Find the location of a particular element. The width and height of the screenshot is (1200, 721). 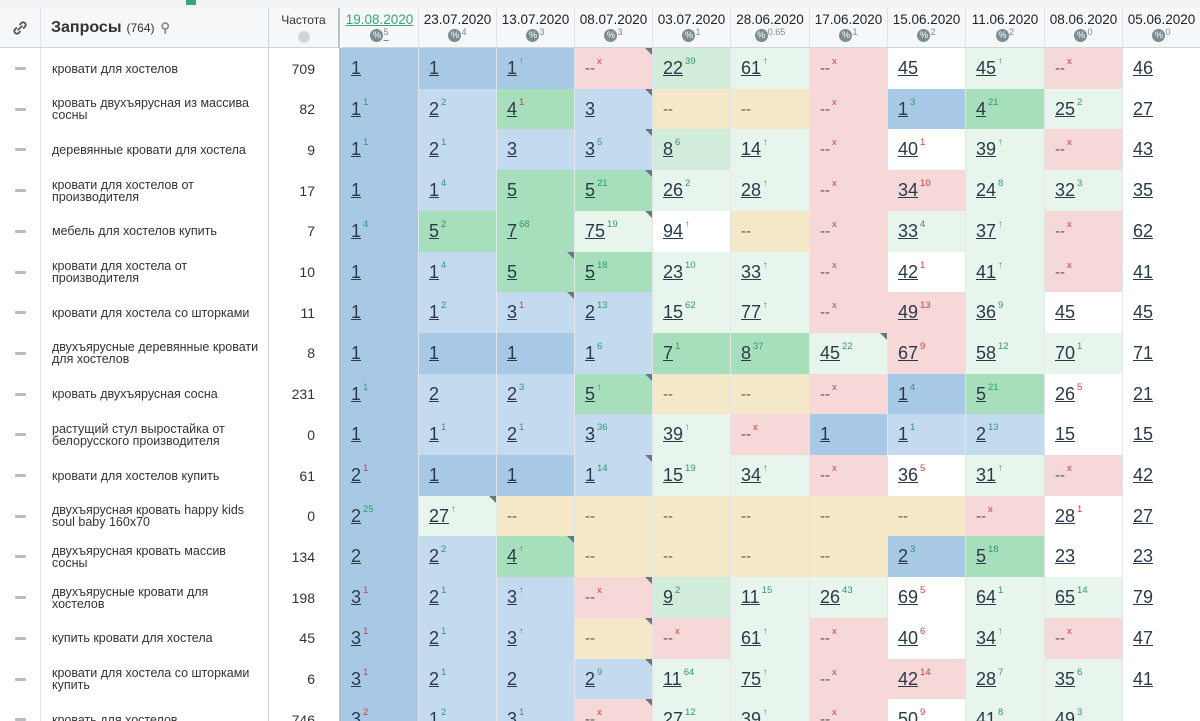

position-value: 37 is located at coordinates (986, 230).